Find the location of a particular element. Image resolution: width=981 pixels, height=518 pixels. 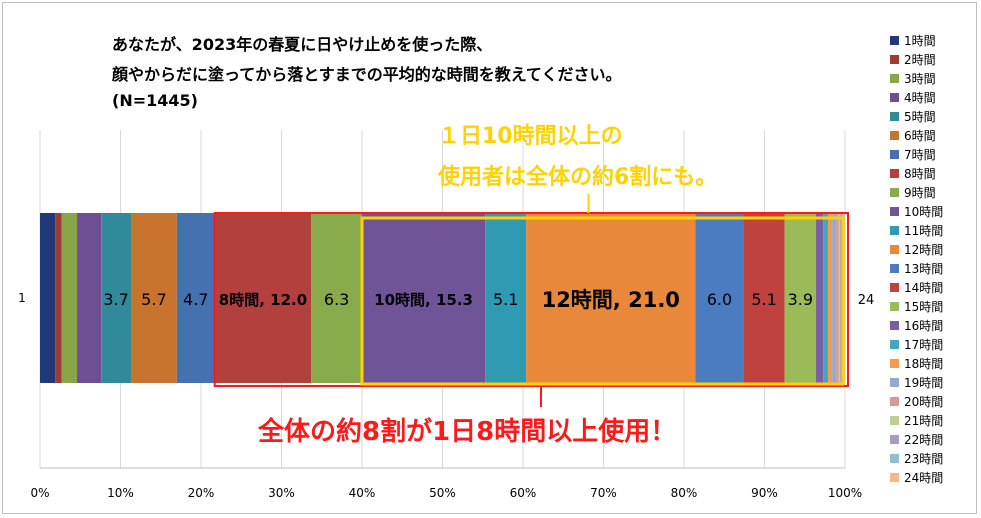

data-label-10: 10時間, 15.3 is located at coordinates (423, 300).